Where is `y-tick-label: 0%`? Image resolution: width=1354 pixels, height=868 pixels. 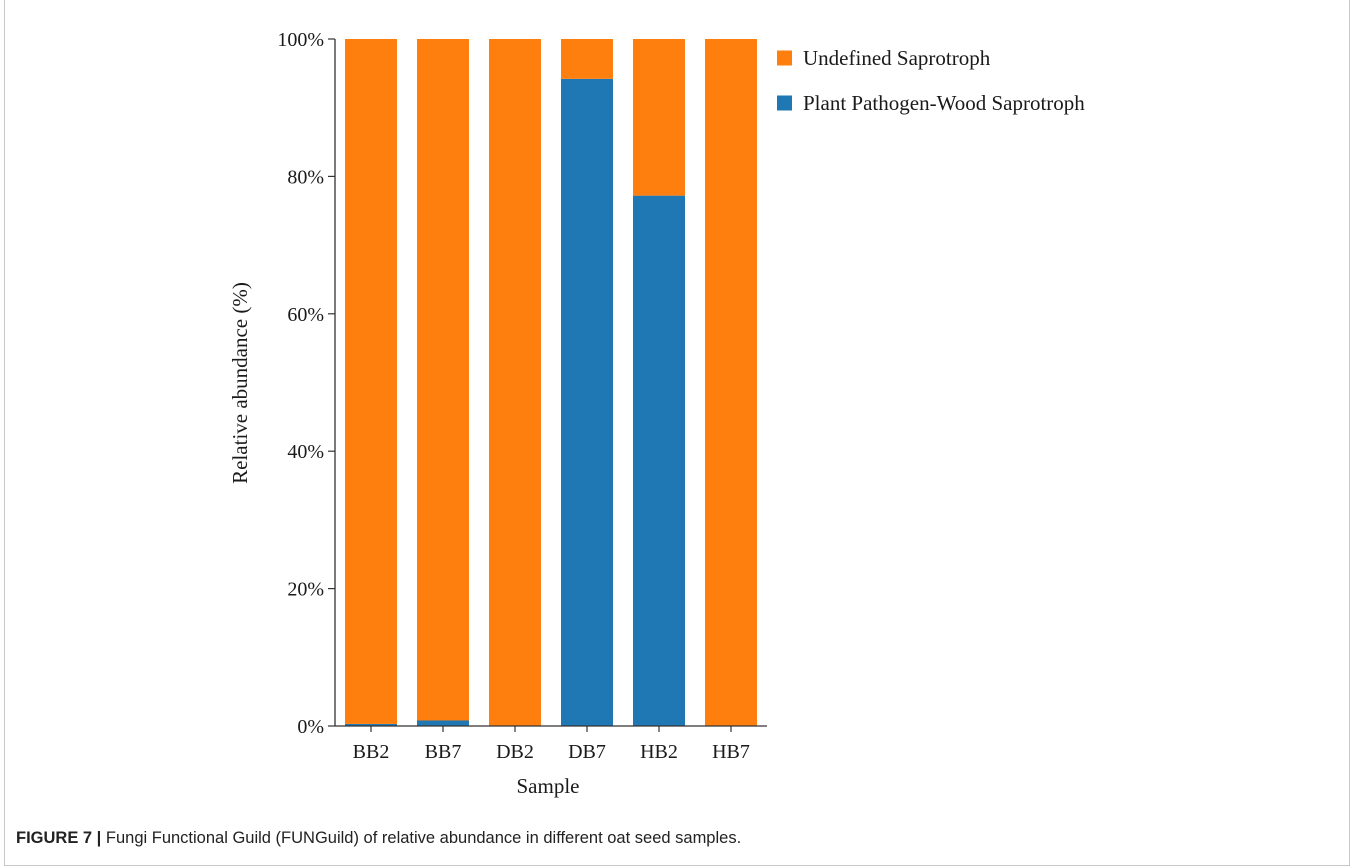
y-tick-label: 0% is located at coordinates (310, 727).